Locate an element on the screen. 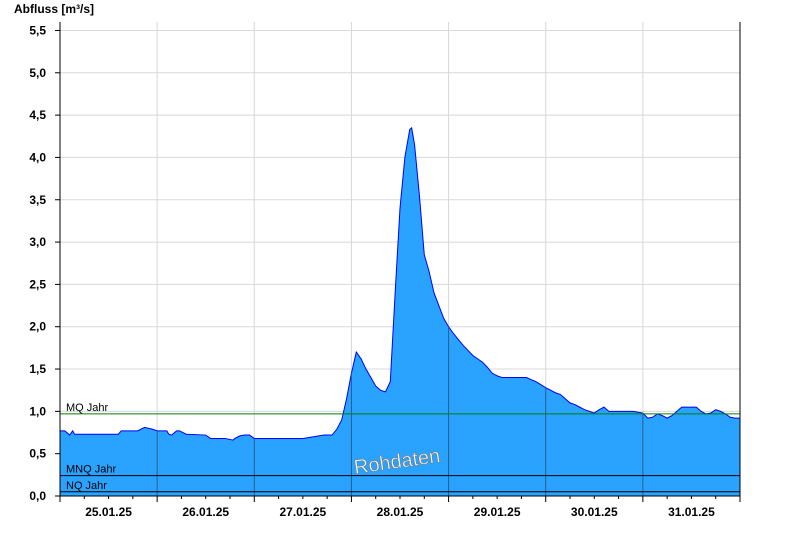 This screenshot has width=800, height=550. y-tick-label: 5,0 is located at coordinates (37, 73).